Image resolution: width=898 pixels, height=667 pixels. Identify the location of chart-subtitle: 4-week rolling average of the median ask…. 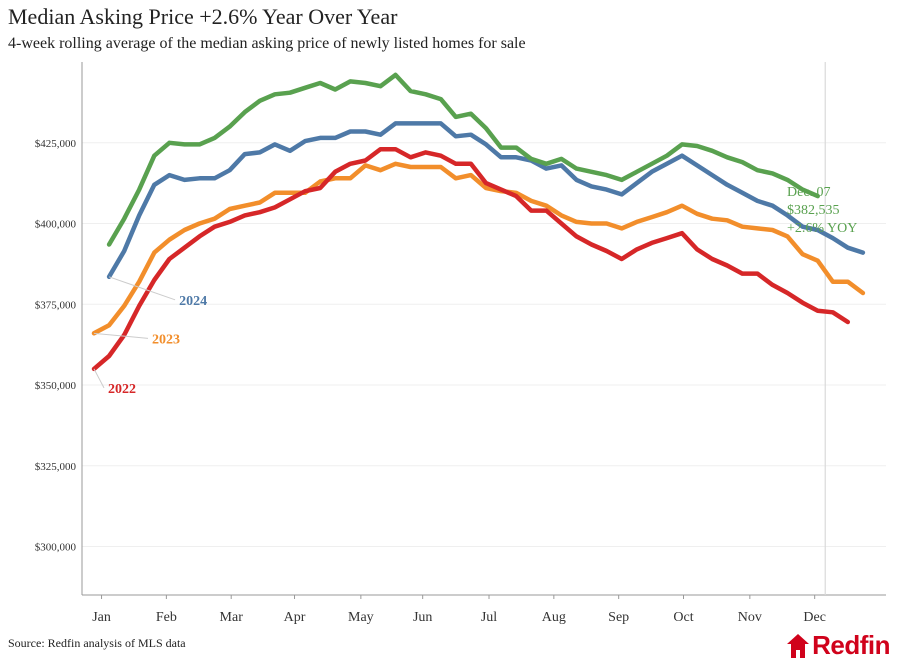
(267, 43).